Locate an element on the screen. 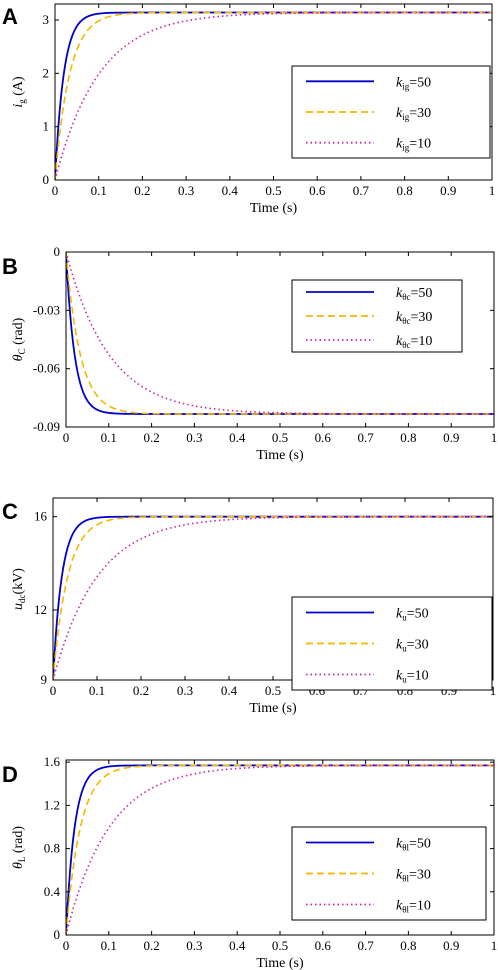 The width and height of the screenshot is (498, 970). y-tick-label: 0.8 is located at coordinates (52, 848).